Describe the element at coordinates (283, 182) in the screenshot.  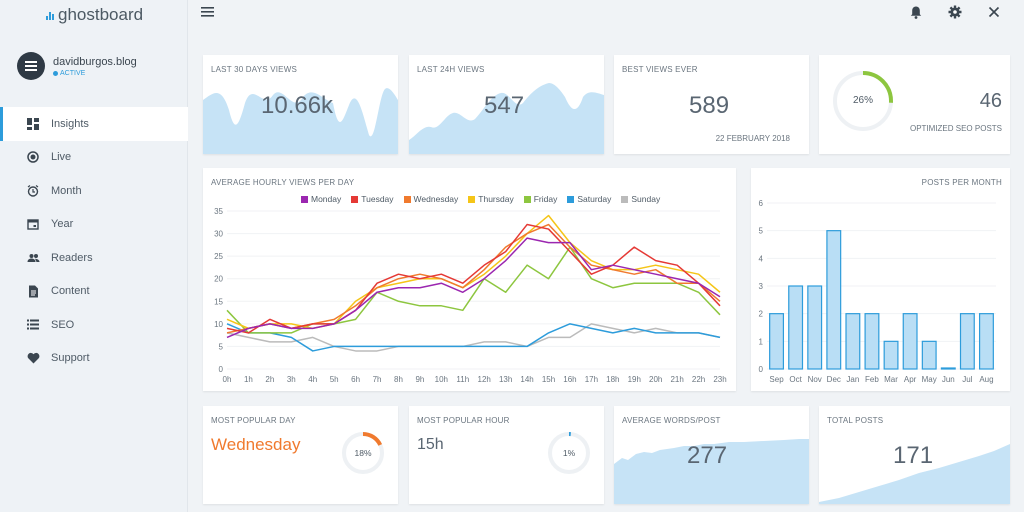
I see `chart-title: AVERAGE HOURLY VIEWS PER DAY` at that location.